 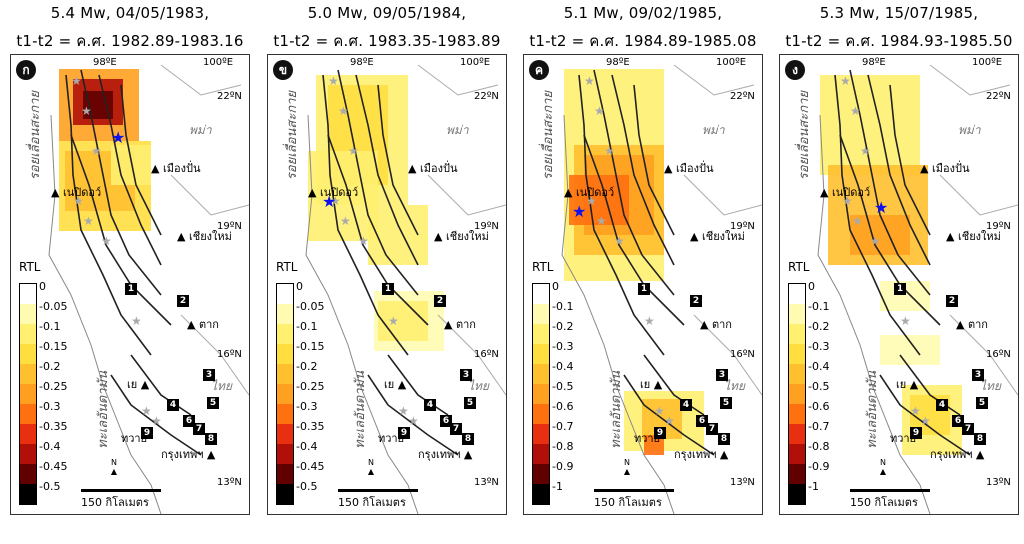 I want to click on location-box: 1, so click(x=644, y=289).